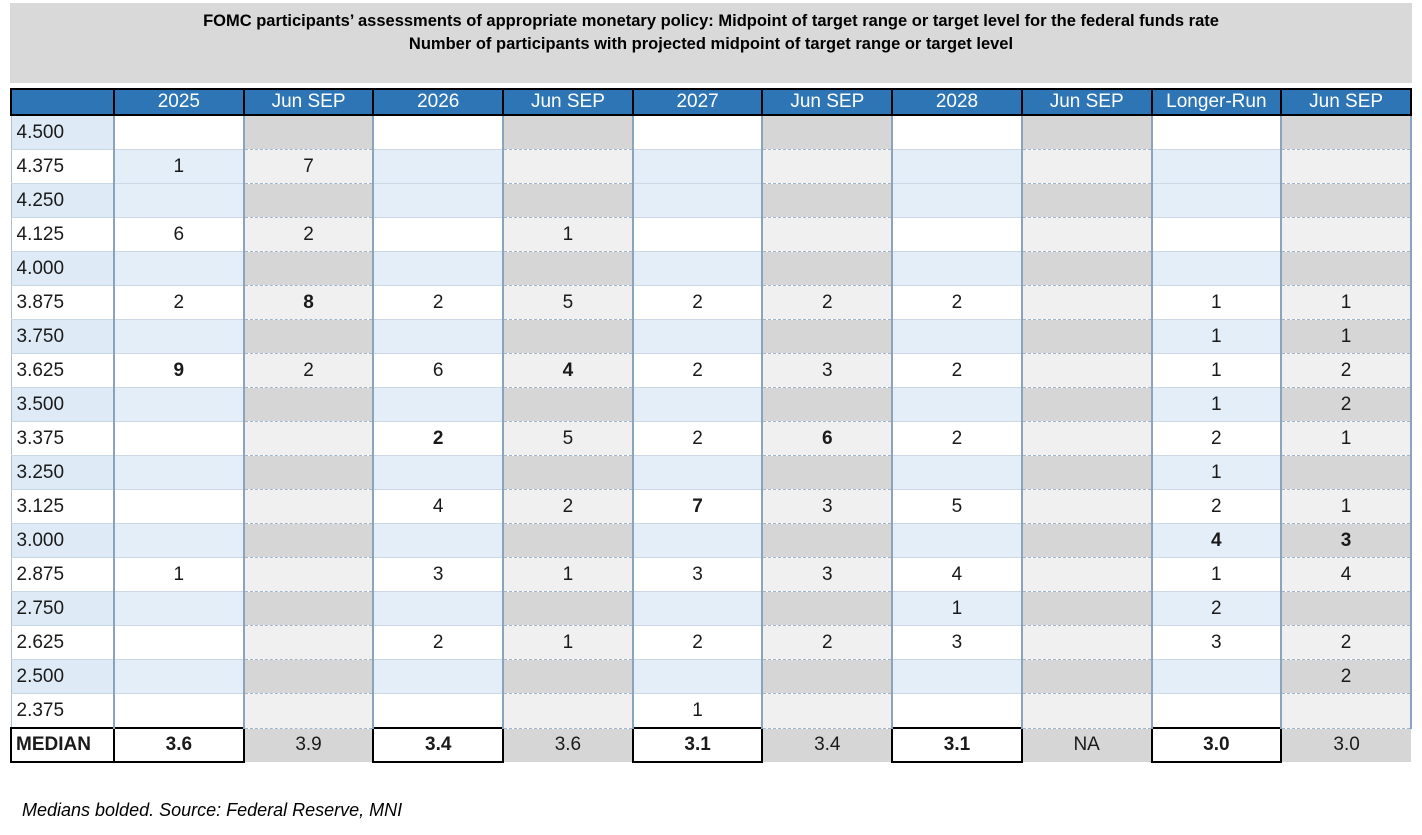 The width and height of the screenshot is (1422, 835). I want to click on col-header-2028: 2028, so click(957, 102).